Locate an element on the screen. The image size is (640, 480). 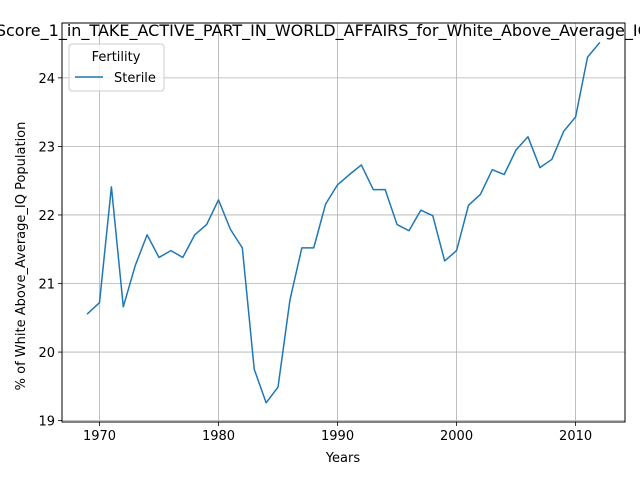
x-tick-label: 1980 is located at coordinates (218, 436).